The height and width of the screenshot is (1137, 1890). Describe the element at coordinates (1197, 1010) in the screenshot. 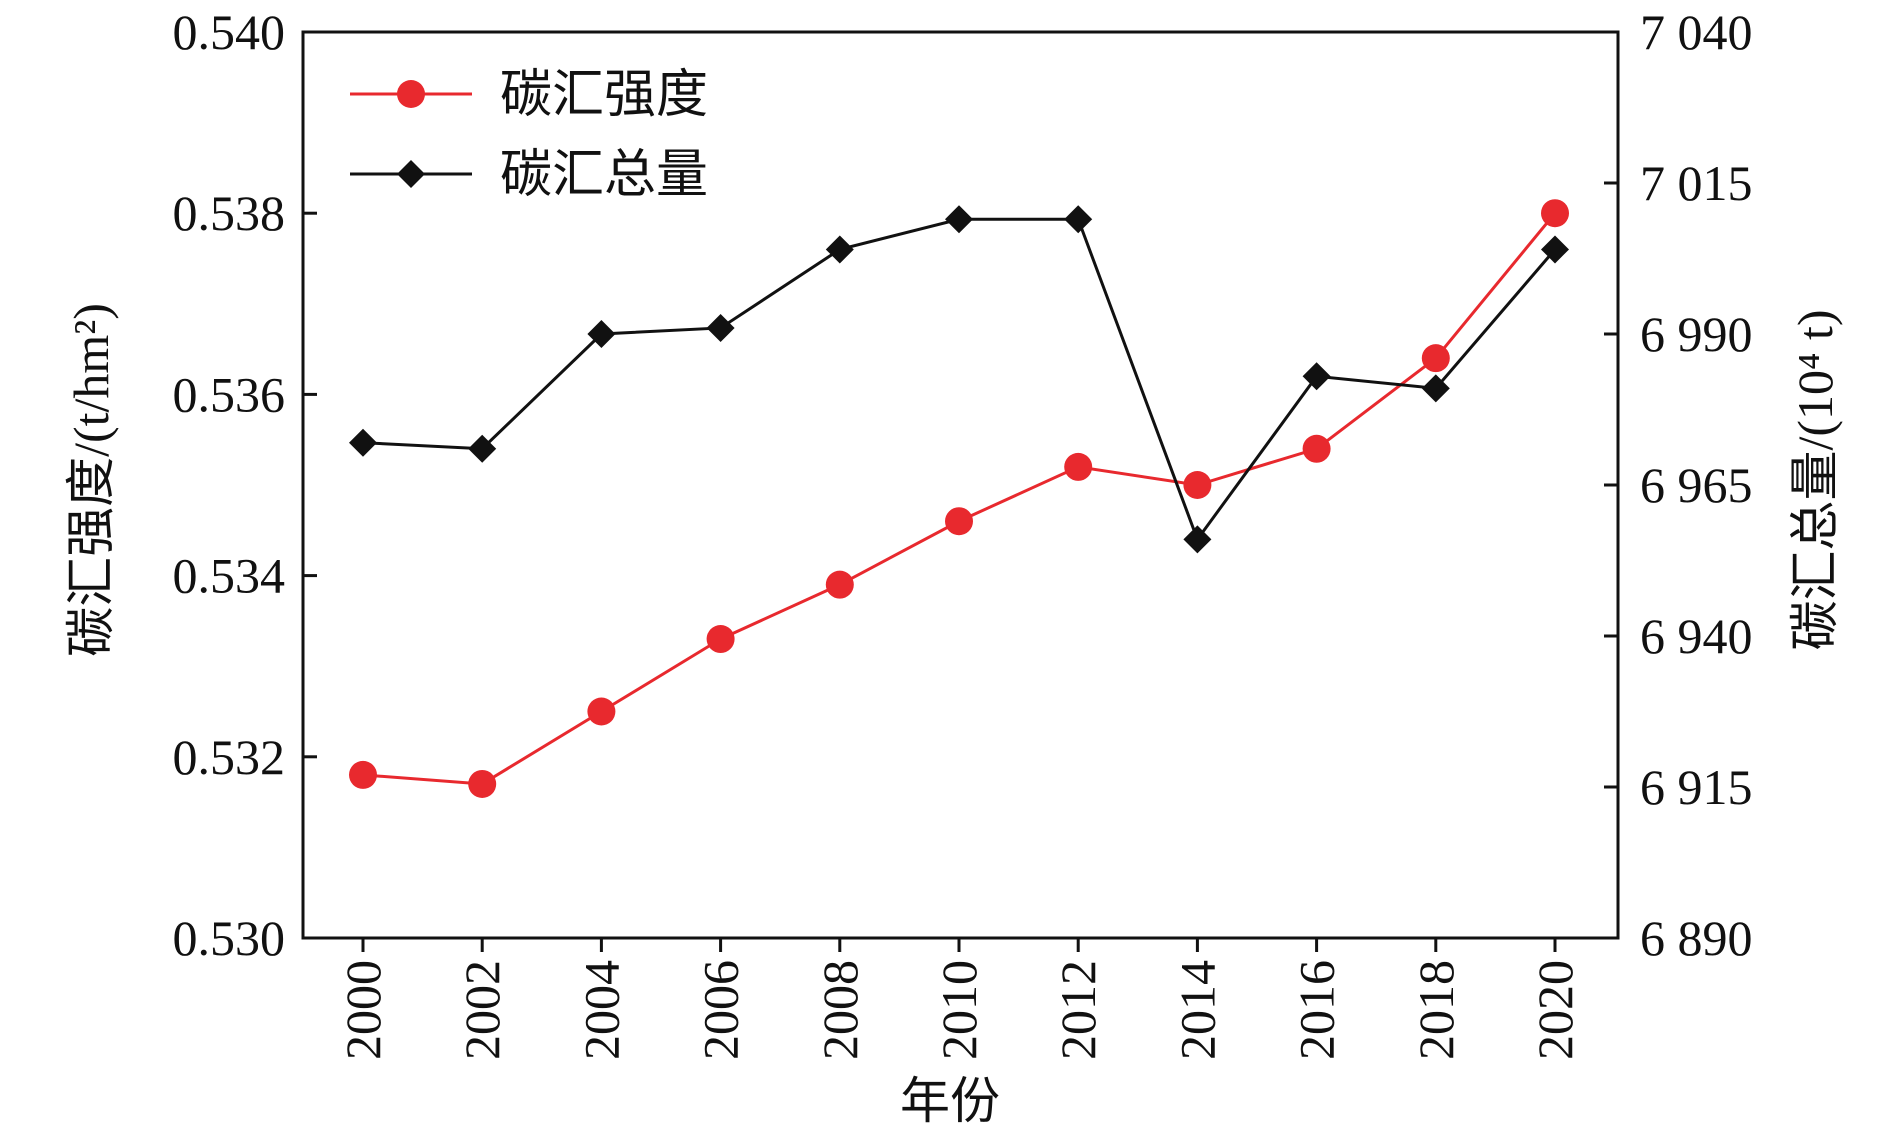

I see `x-tick-label: 2014` at that location.